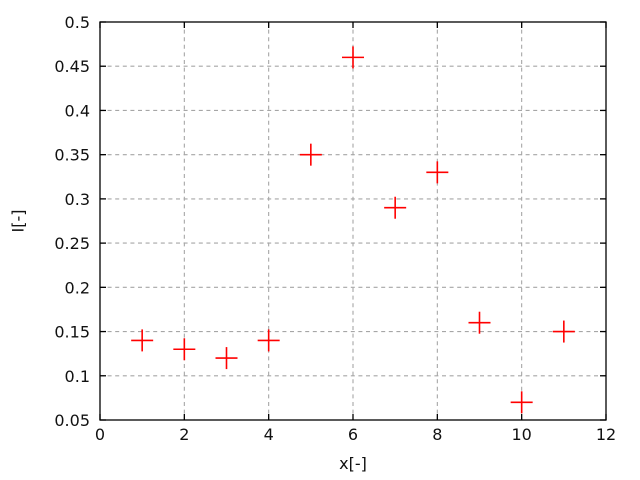 The height and width of the screenshot is (480, 640). I want to click on x-tick-label: 8, so click(437, 434).